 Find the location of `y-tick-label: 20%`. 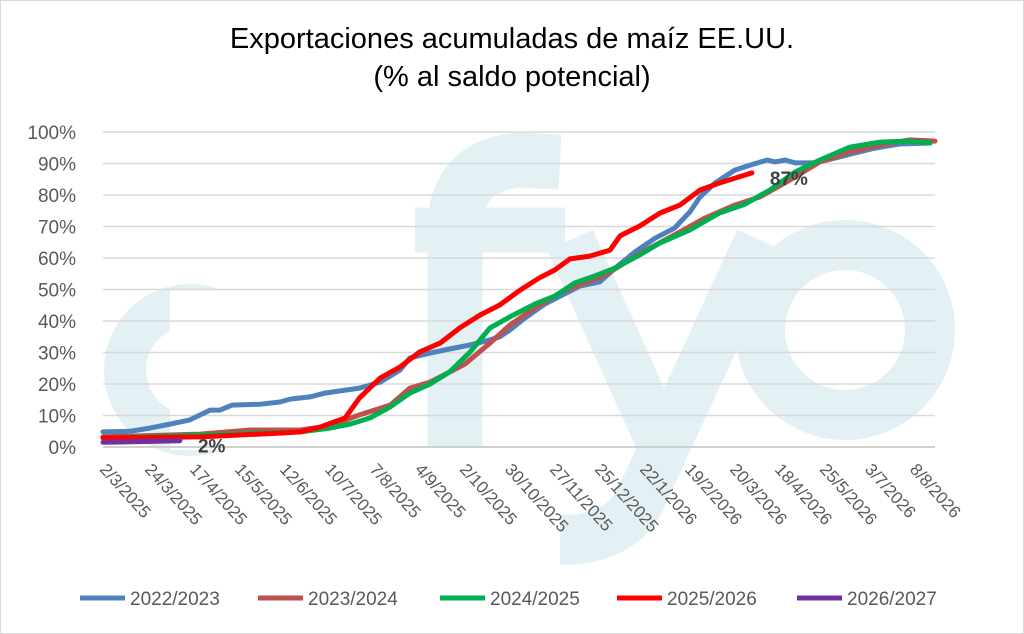

y-tick-label: 20% is located at coordinates (57, 385).